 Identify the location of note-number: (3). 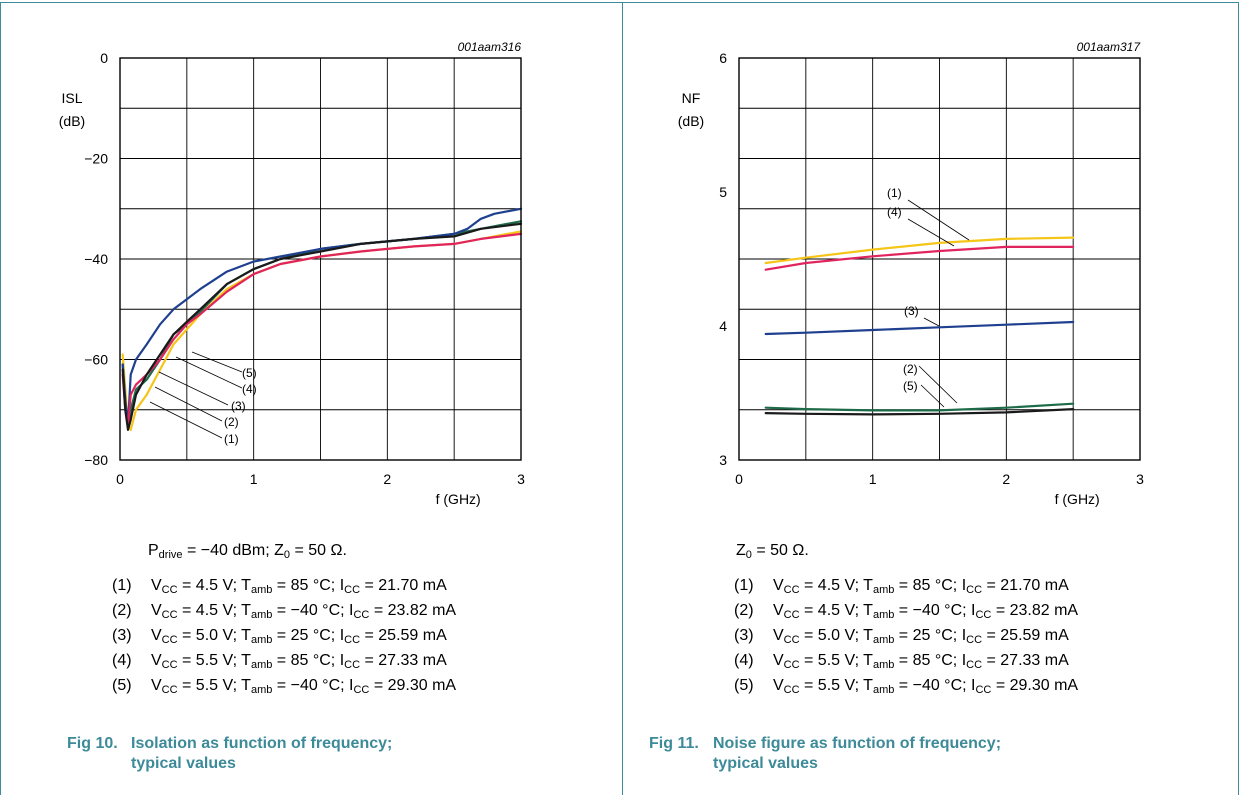
(122, 635).